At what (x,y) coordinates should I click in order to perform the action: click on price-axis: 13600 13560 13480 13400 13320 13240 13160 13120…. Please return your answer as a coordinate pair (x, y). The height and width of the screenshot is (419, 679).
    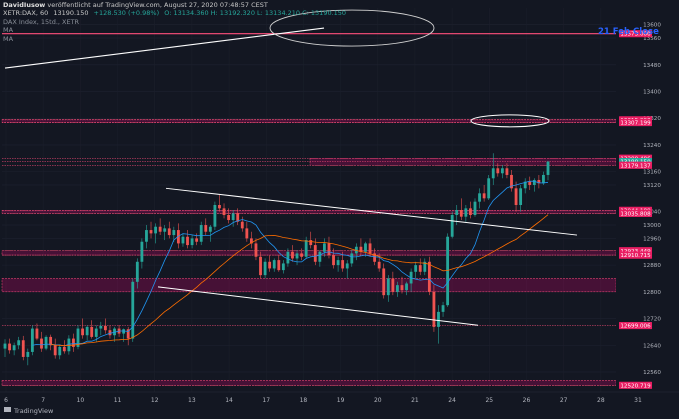
    Looking at the image, I should click on (647, 196).